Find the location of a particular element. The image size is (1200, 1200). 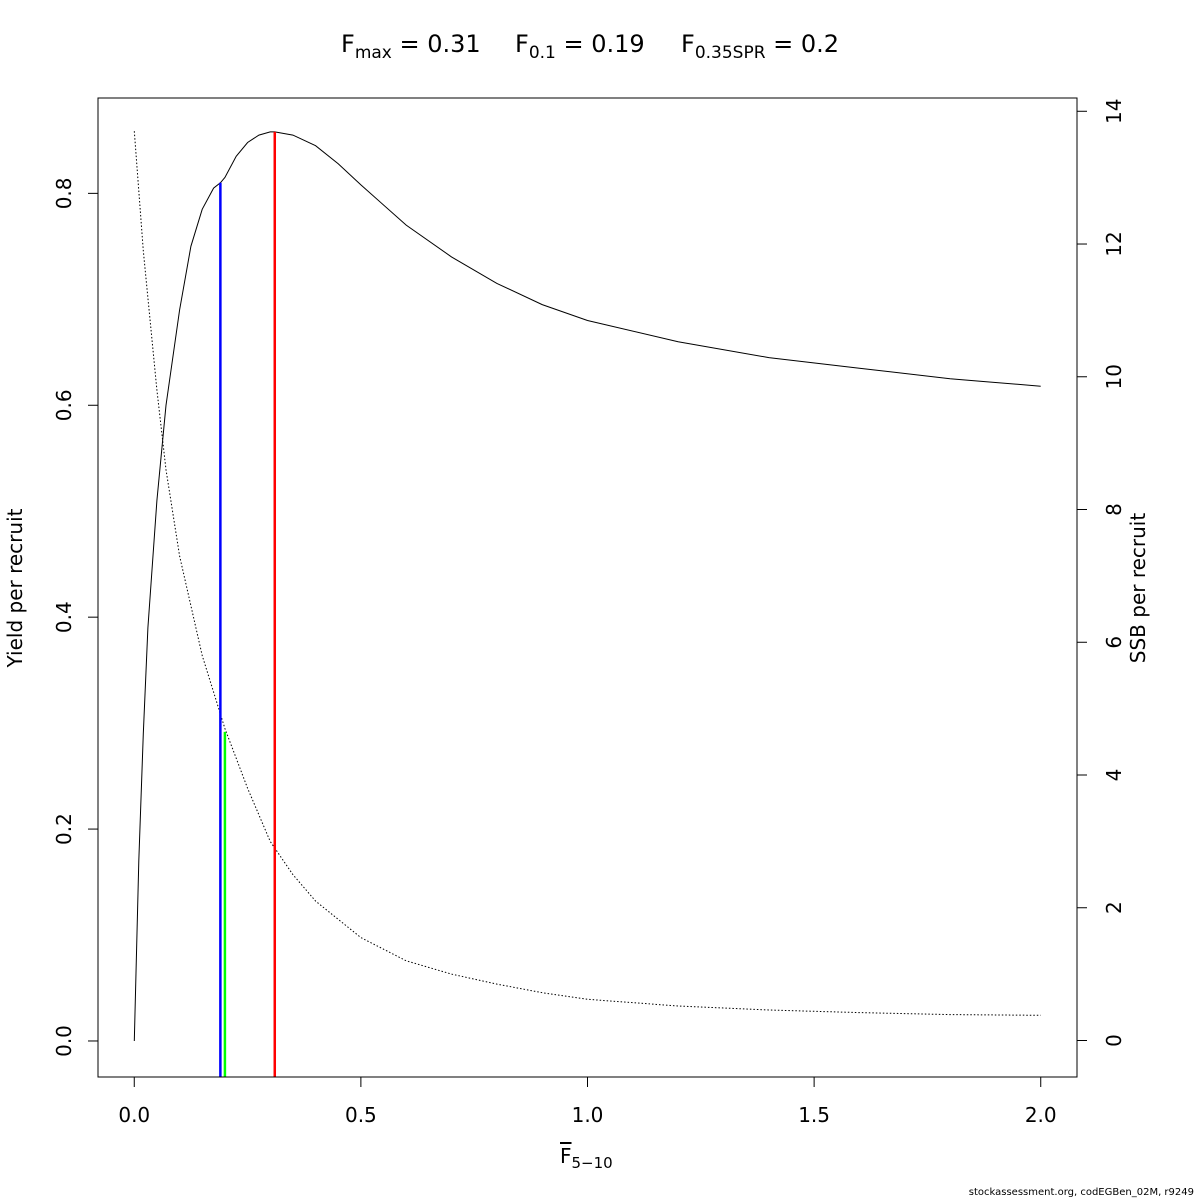

y-axis-label: Yield per recruit is located at coordinates (15, 588).